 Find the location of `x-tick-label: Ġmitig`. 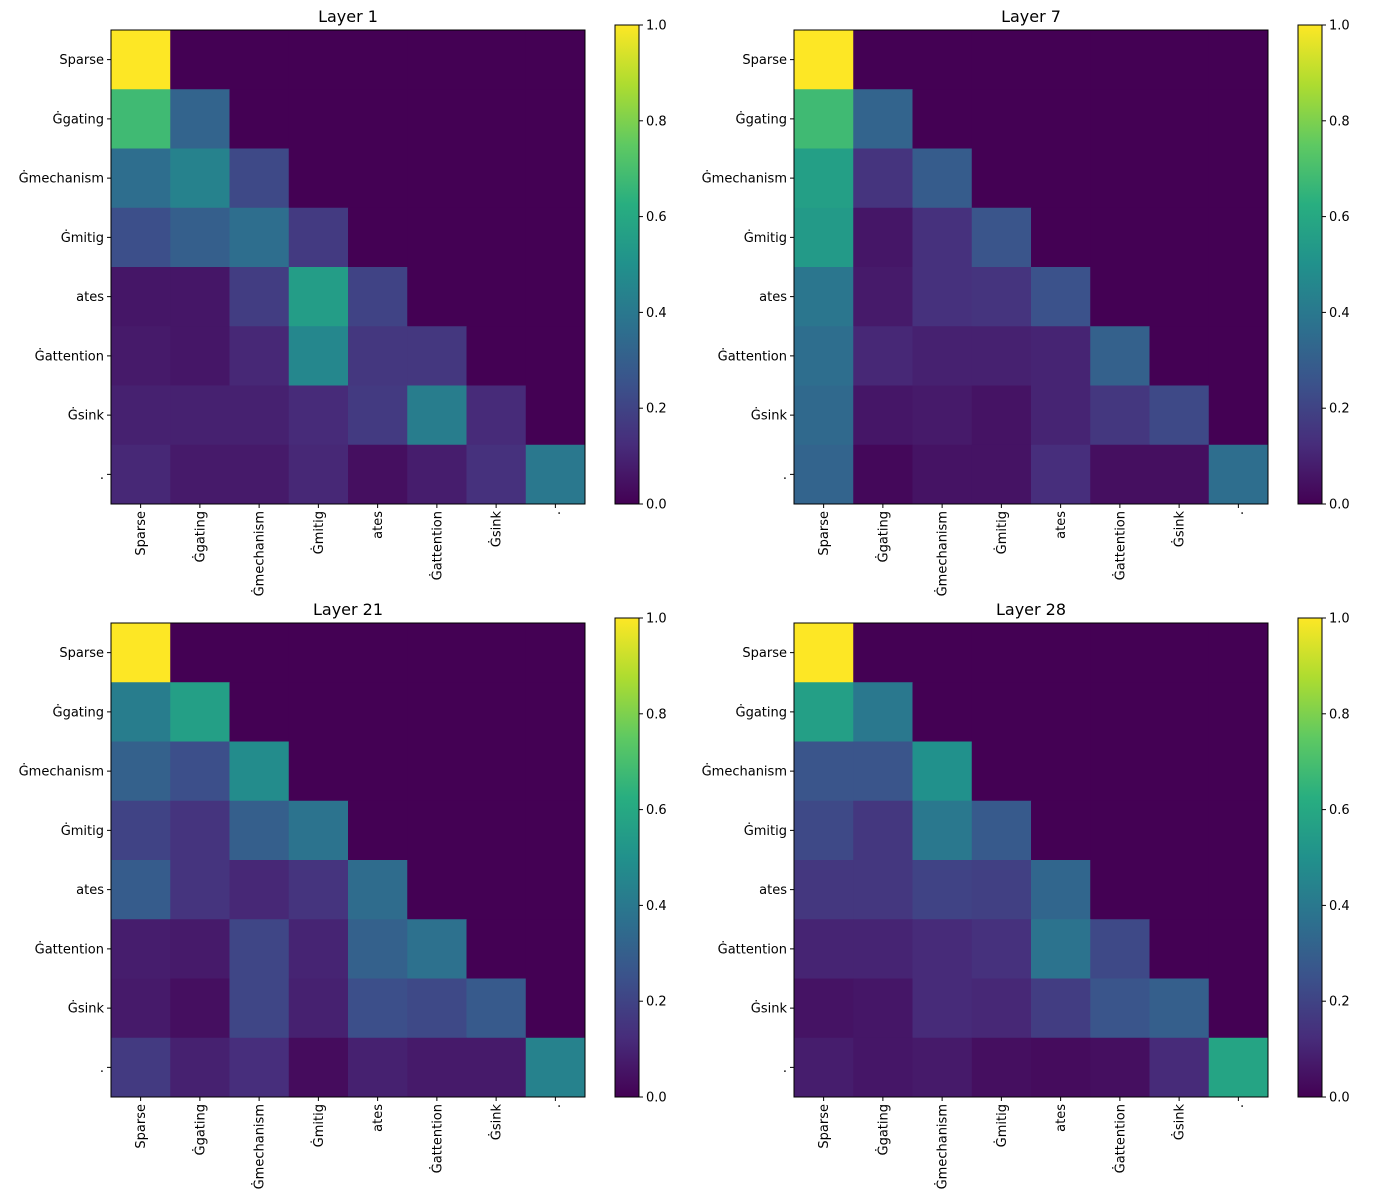

x-tick-label: Ġmitig is located at coordinates (318, 1125).